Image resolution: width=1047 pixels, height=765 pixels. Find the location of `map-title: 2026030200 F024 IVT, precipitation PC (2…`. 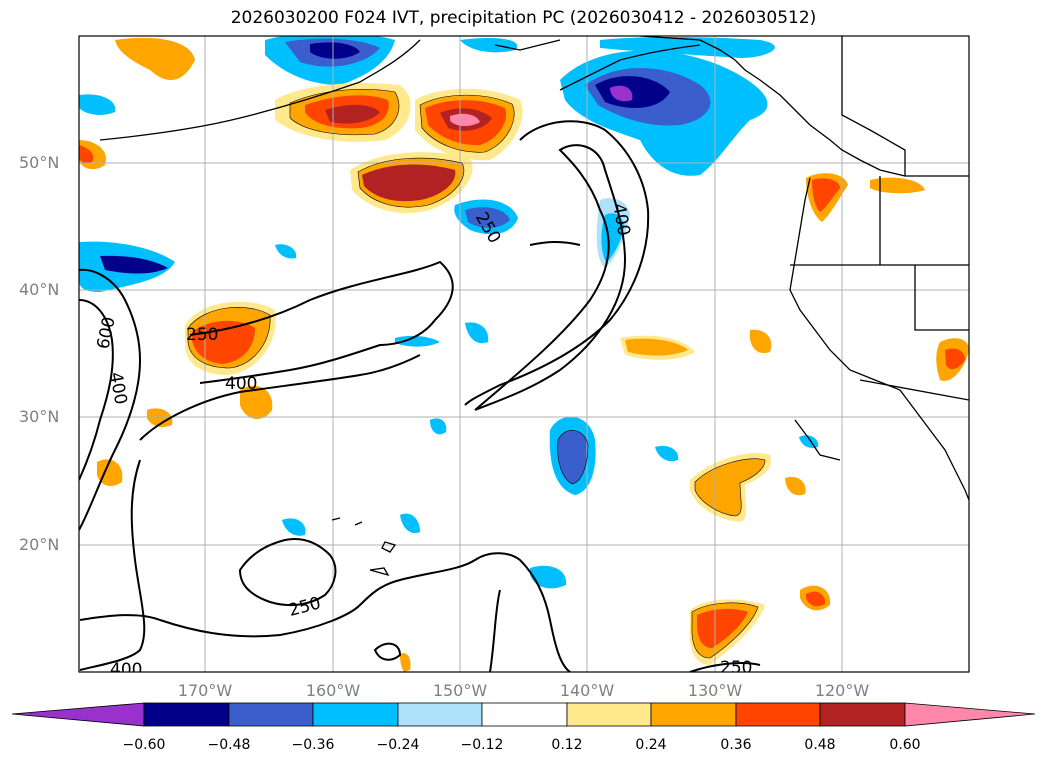

map-title: 2026030200 F024 IVT, precipitation PC (2… is located at coordinates (523, 18).